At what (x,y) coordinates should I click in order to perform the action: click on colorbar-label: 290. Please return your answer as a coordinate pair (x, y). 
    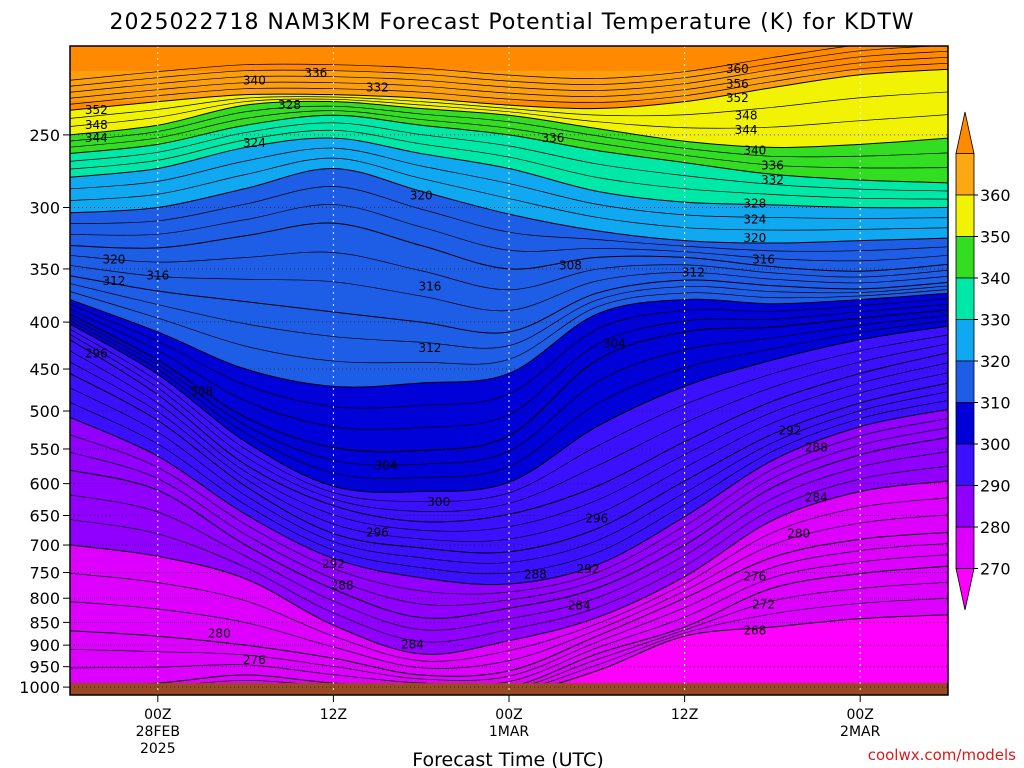
    Looking at the image, I should click on (995, 486).